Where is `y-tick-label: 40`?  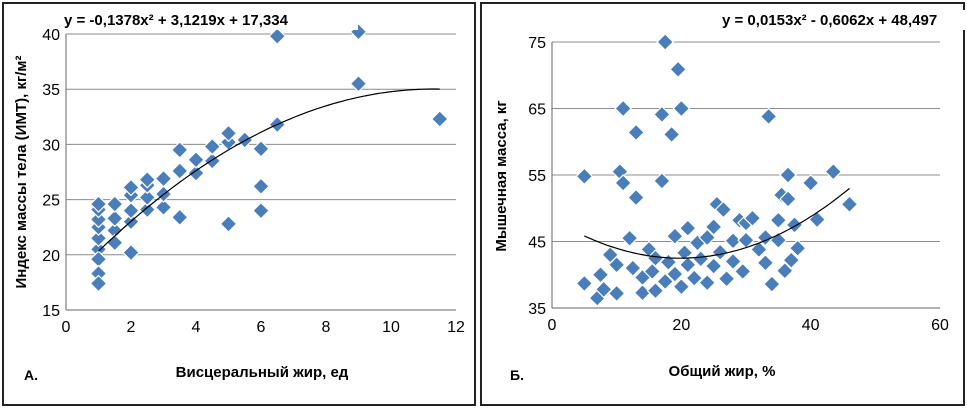 y-tick-label: 40 is located at coordinates (51, 35).